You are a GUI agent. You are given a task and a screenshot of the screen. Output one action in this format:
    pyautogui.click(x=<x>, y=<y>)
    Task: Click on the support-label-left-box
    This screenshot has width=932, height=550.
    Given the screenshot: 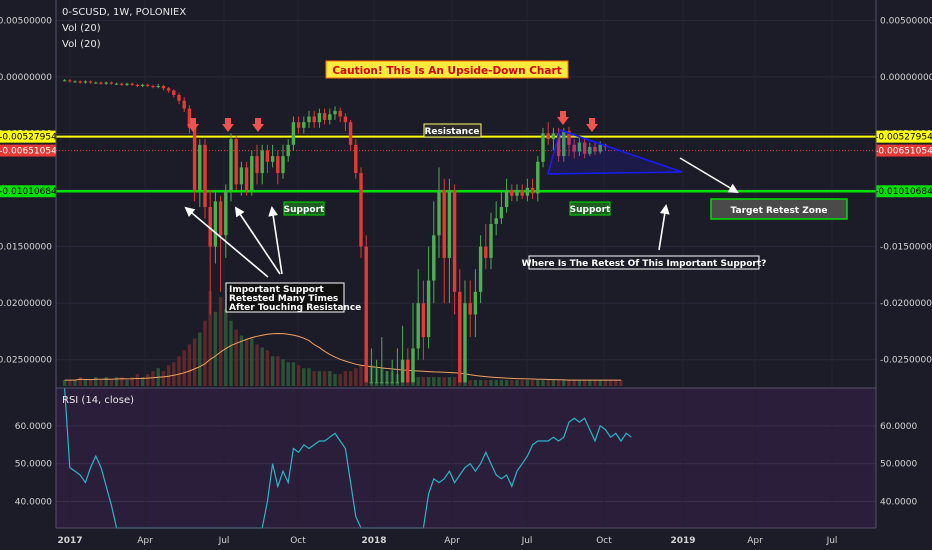 What is the action you would take?
    pyautogui.click(x=304, y=208)
    